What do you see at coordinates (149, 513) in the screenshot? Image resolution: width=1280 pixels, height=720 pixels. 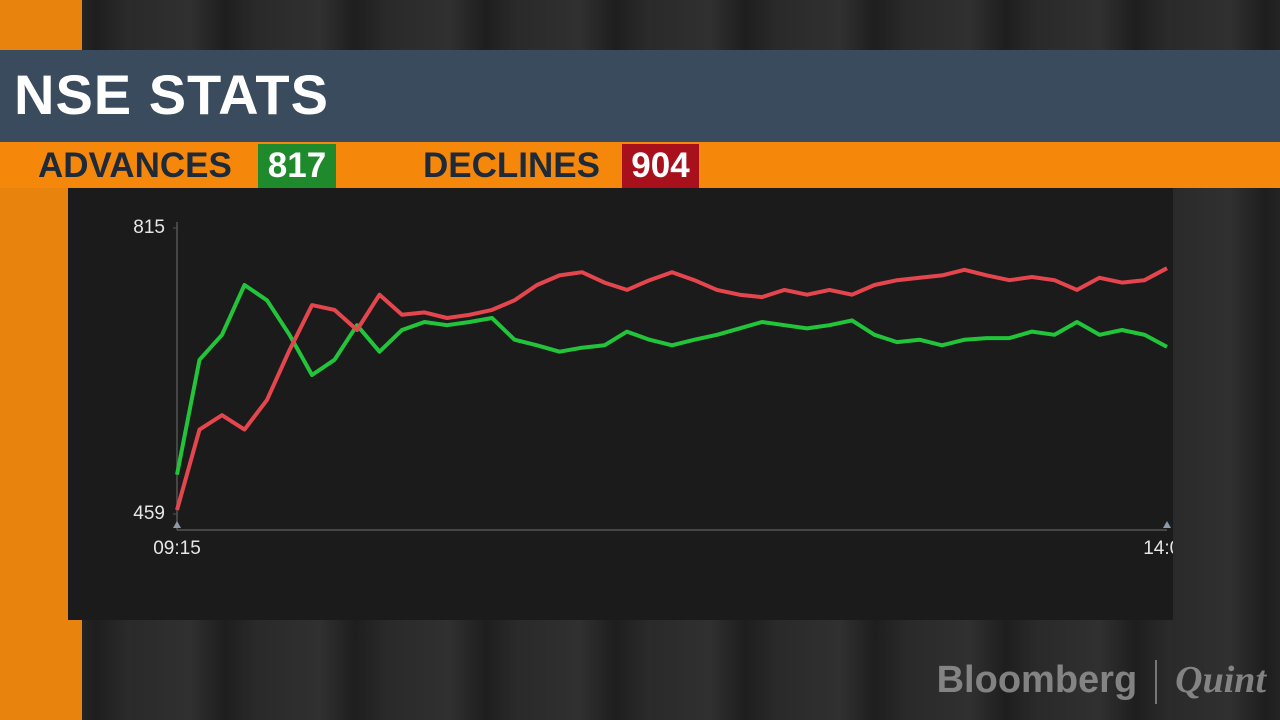 I see `y-tick-label: 459` at bounding box center [149, 513].